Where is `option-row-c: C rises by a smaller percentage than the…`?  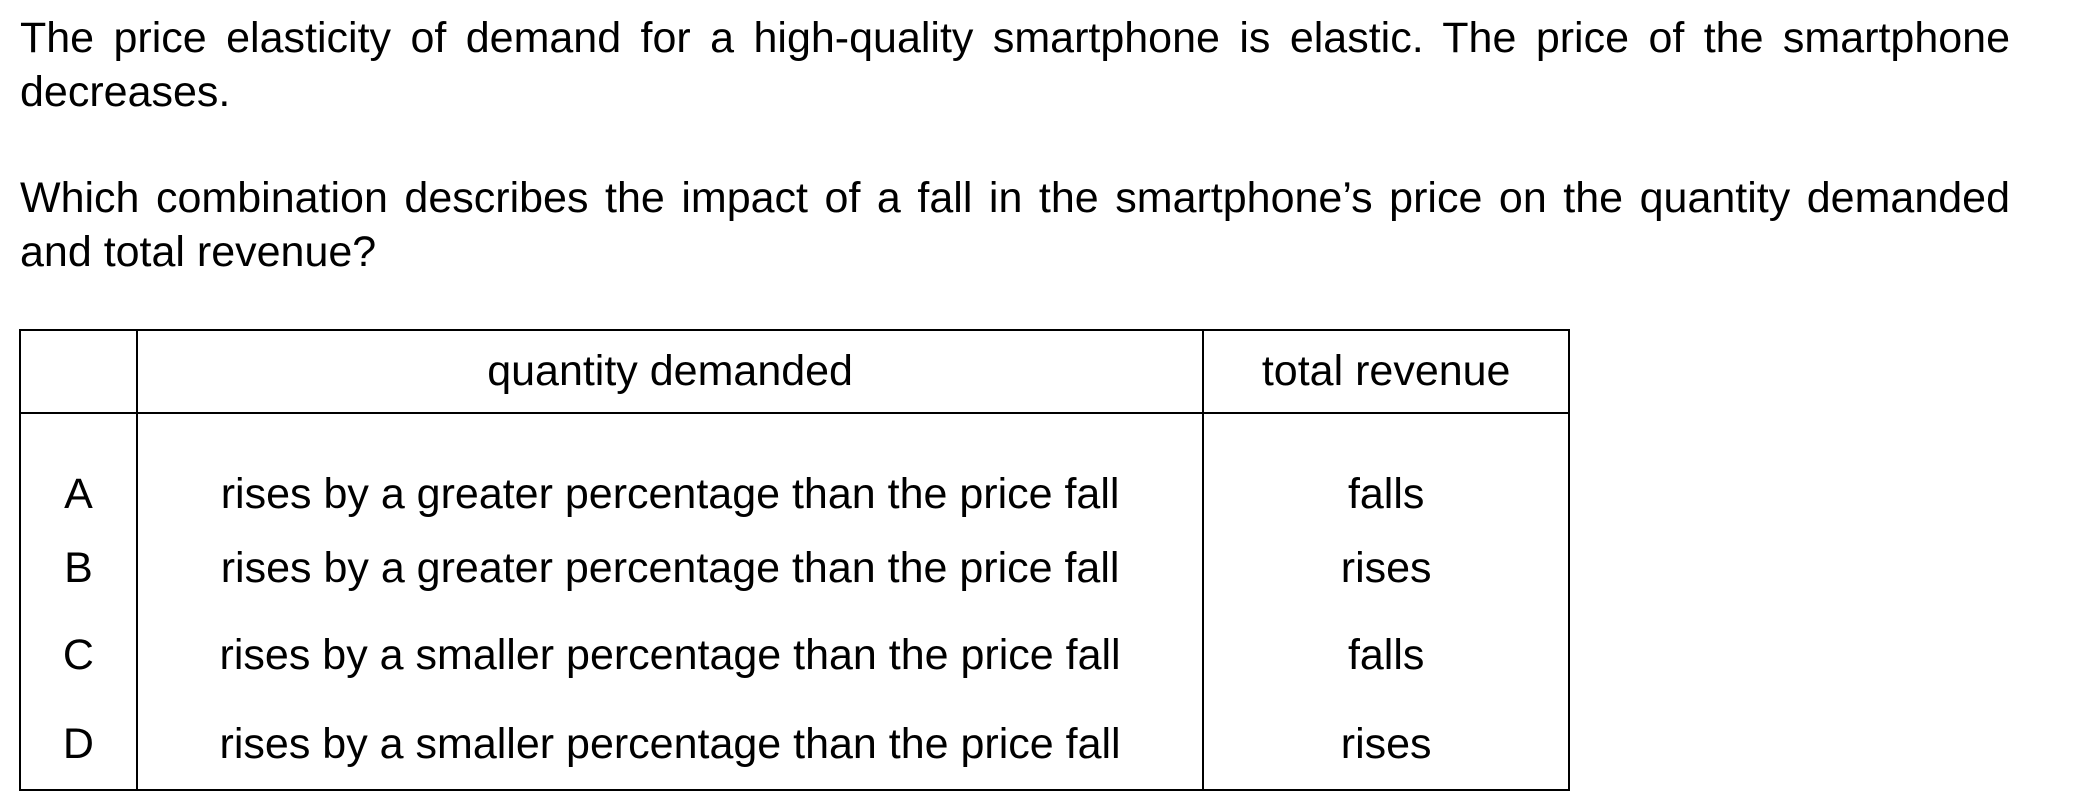
option-row-c: C rises by a smaller percentage than the… is located at coordinates (794, 655).